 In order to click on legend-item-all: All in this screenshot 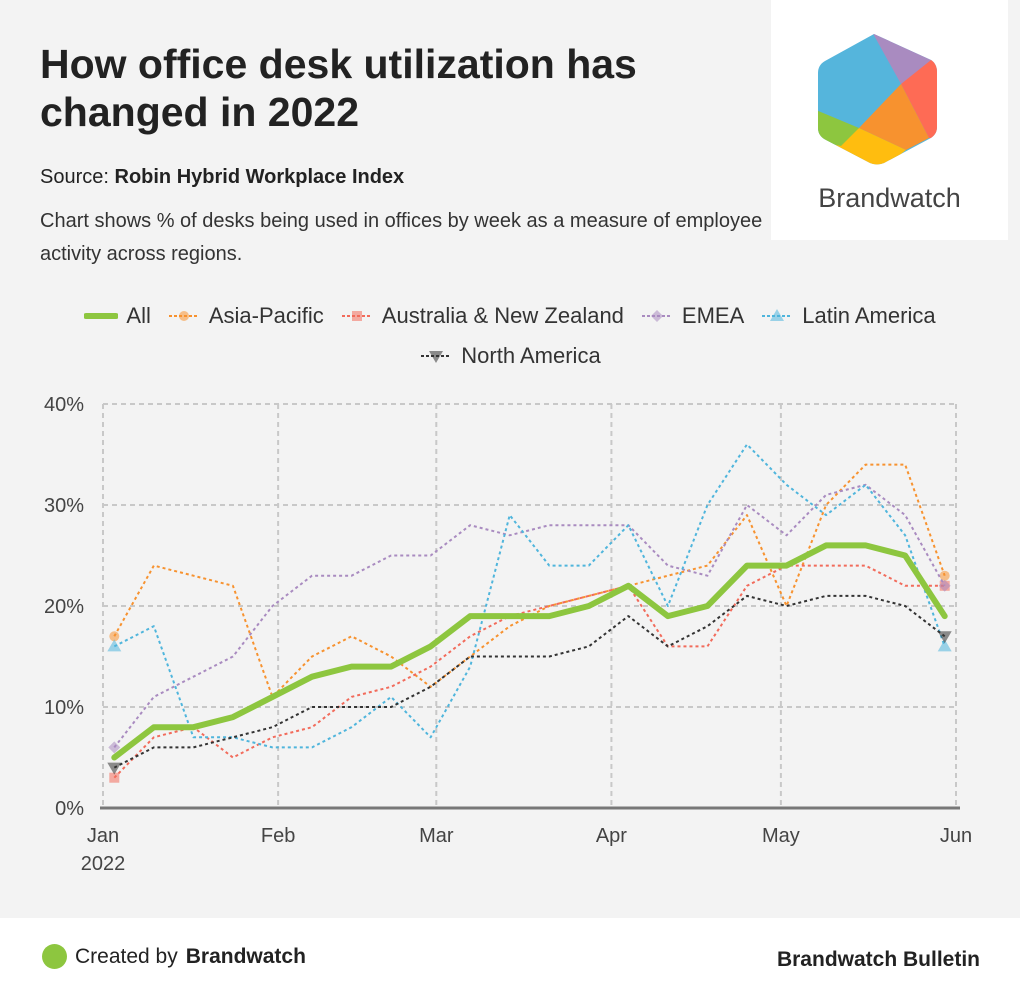, I will do `click(117, 316)`.